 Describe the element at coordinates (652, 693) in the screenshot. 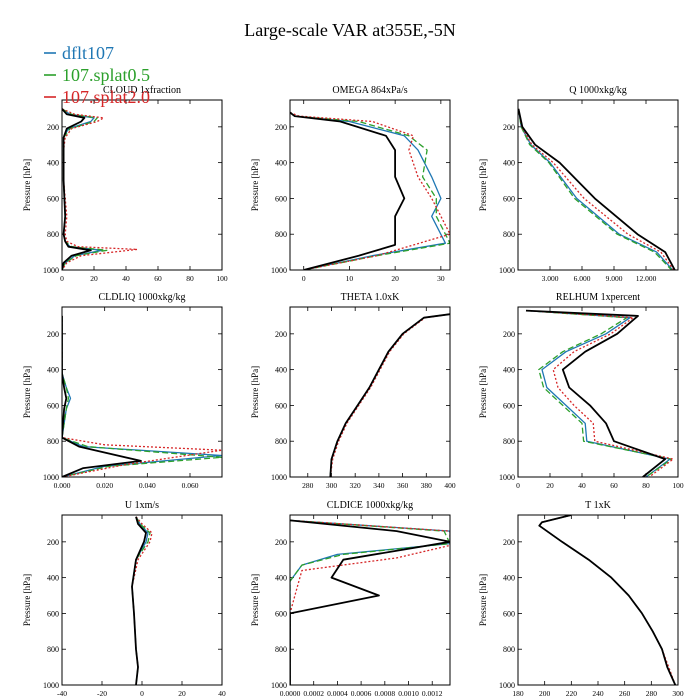

I see `x-tick-label: 280` at that location.